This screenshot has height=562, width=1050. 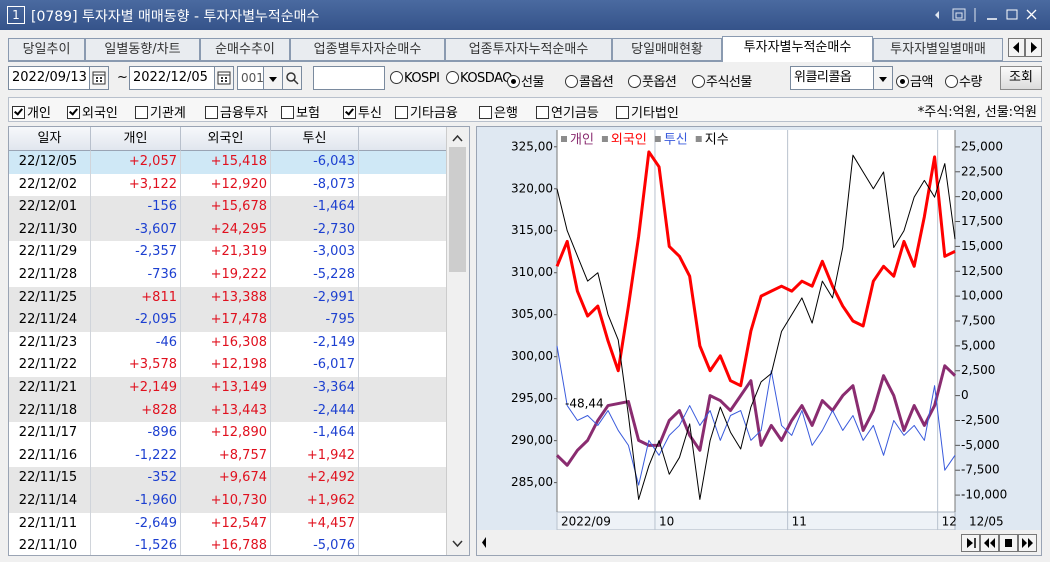 I want to click on tab-scroll, so click(x=1025, y=48).